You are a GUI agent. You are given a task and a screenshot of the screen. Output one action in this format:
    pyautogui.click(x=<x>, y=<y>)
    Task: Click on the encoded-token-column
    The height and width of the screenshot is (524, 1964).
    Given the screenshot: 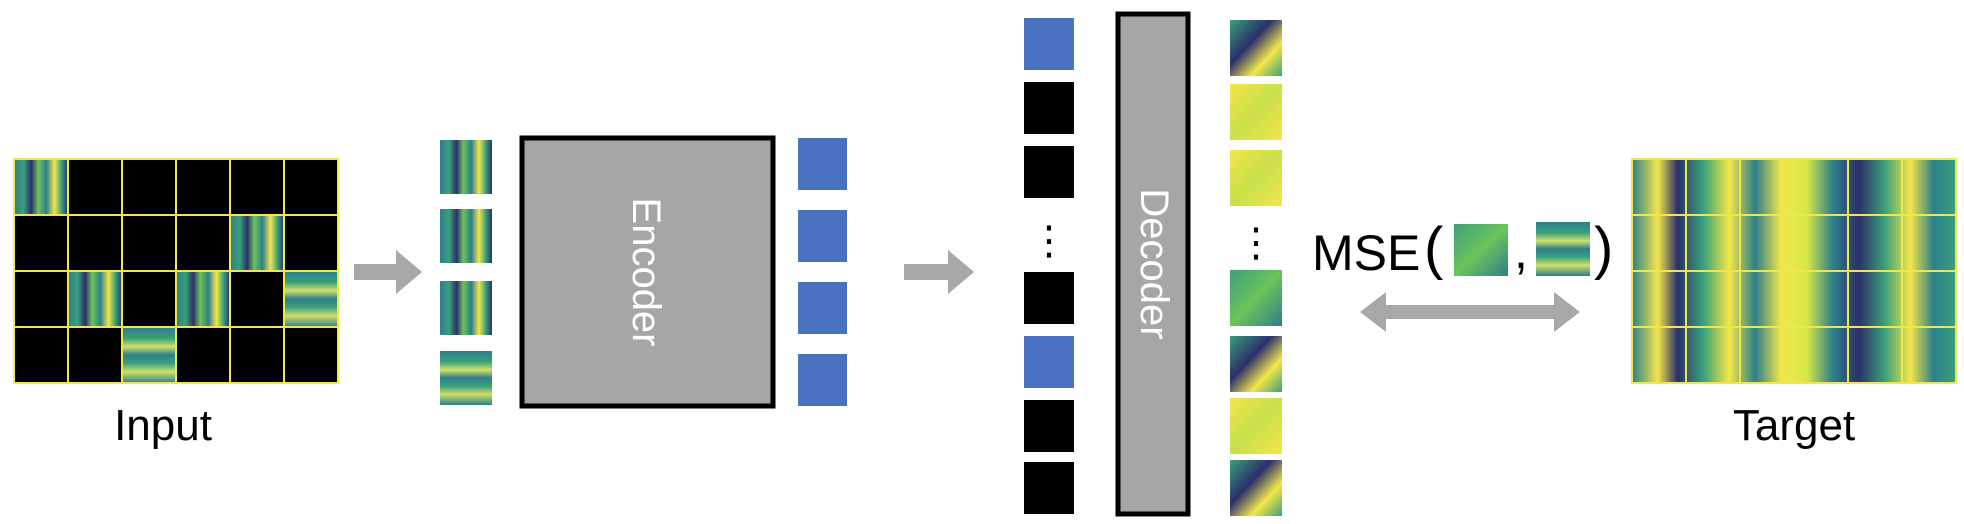 What is the action you would take?
    pyautogui.click(x=822, y=272)
    